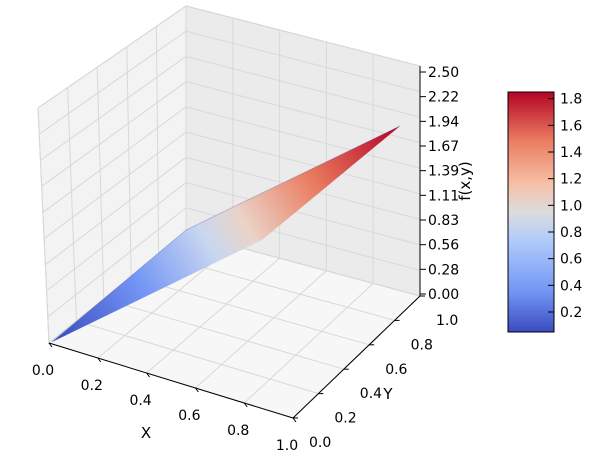 This screenshot has width=602, height=468. What do you see at coordinates (443, 147) in the screenshot?
I see `z-tick-label: 1.67` at bounding box center [443, 147].